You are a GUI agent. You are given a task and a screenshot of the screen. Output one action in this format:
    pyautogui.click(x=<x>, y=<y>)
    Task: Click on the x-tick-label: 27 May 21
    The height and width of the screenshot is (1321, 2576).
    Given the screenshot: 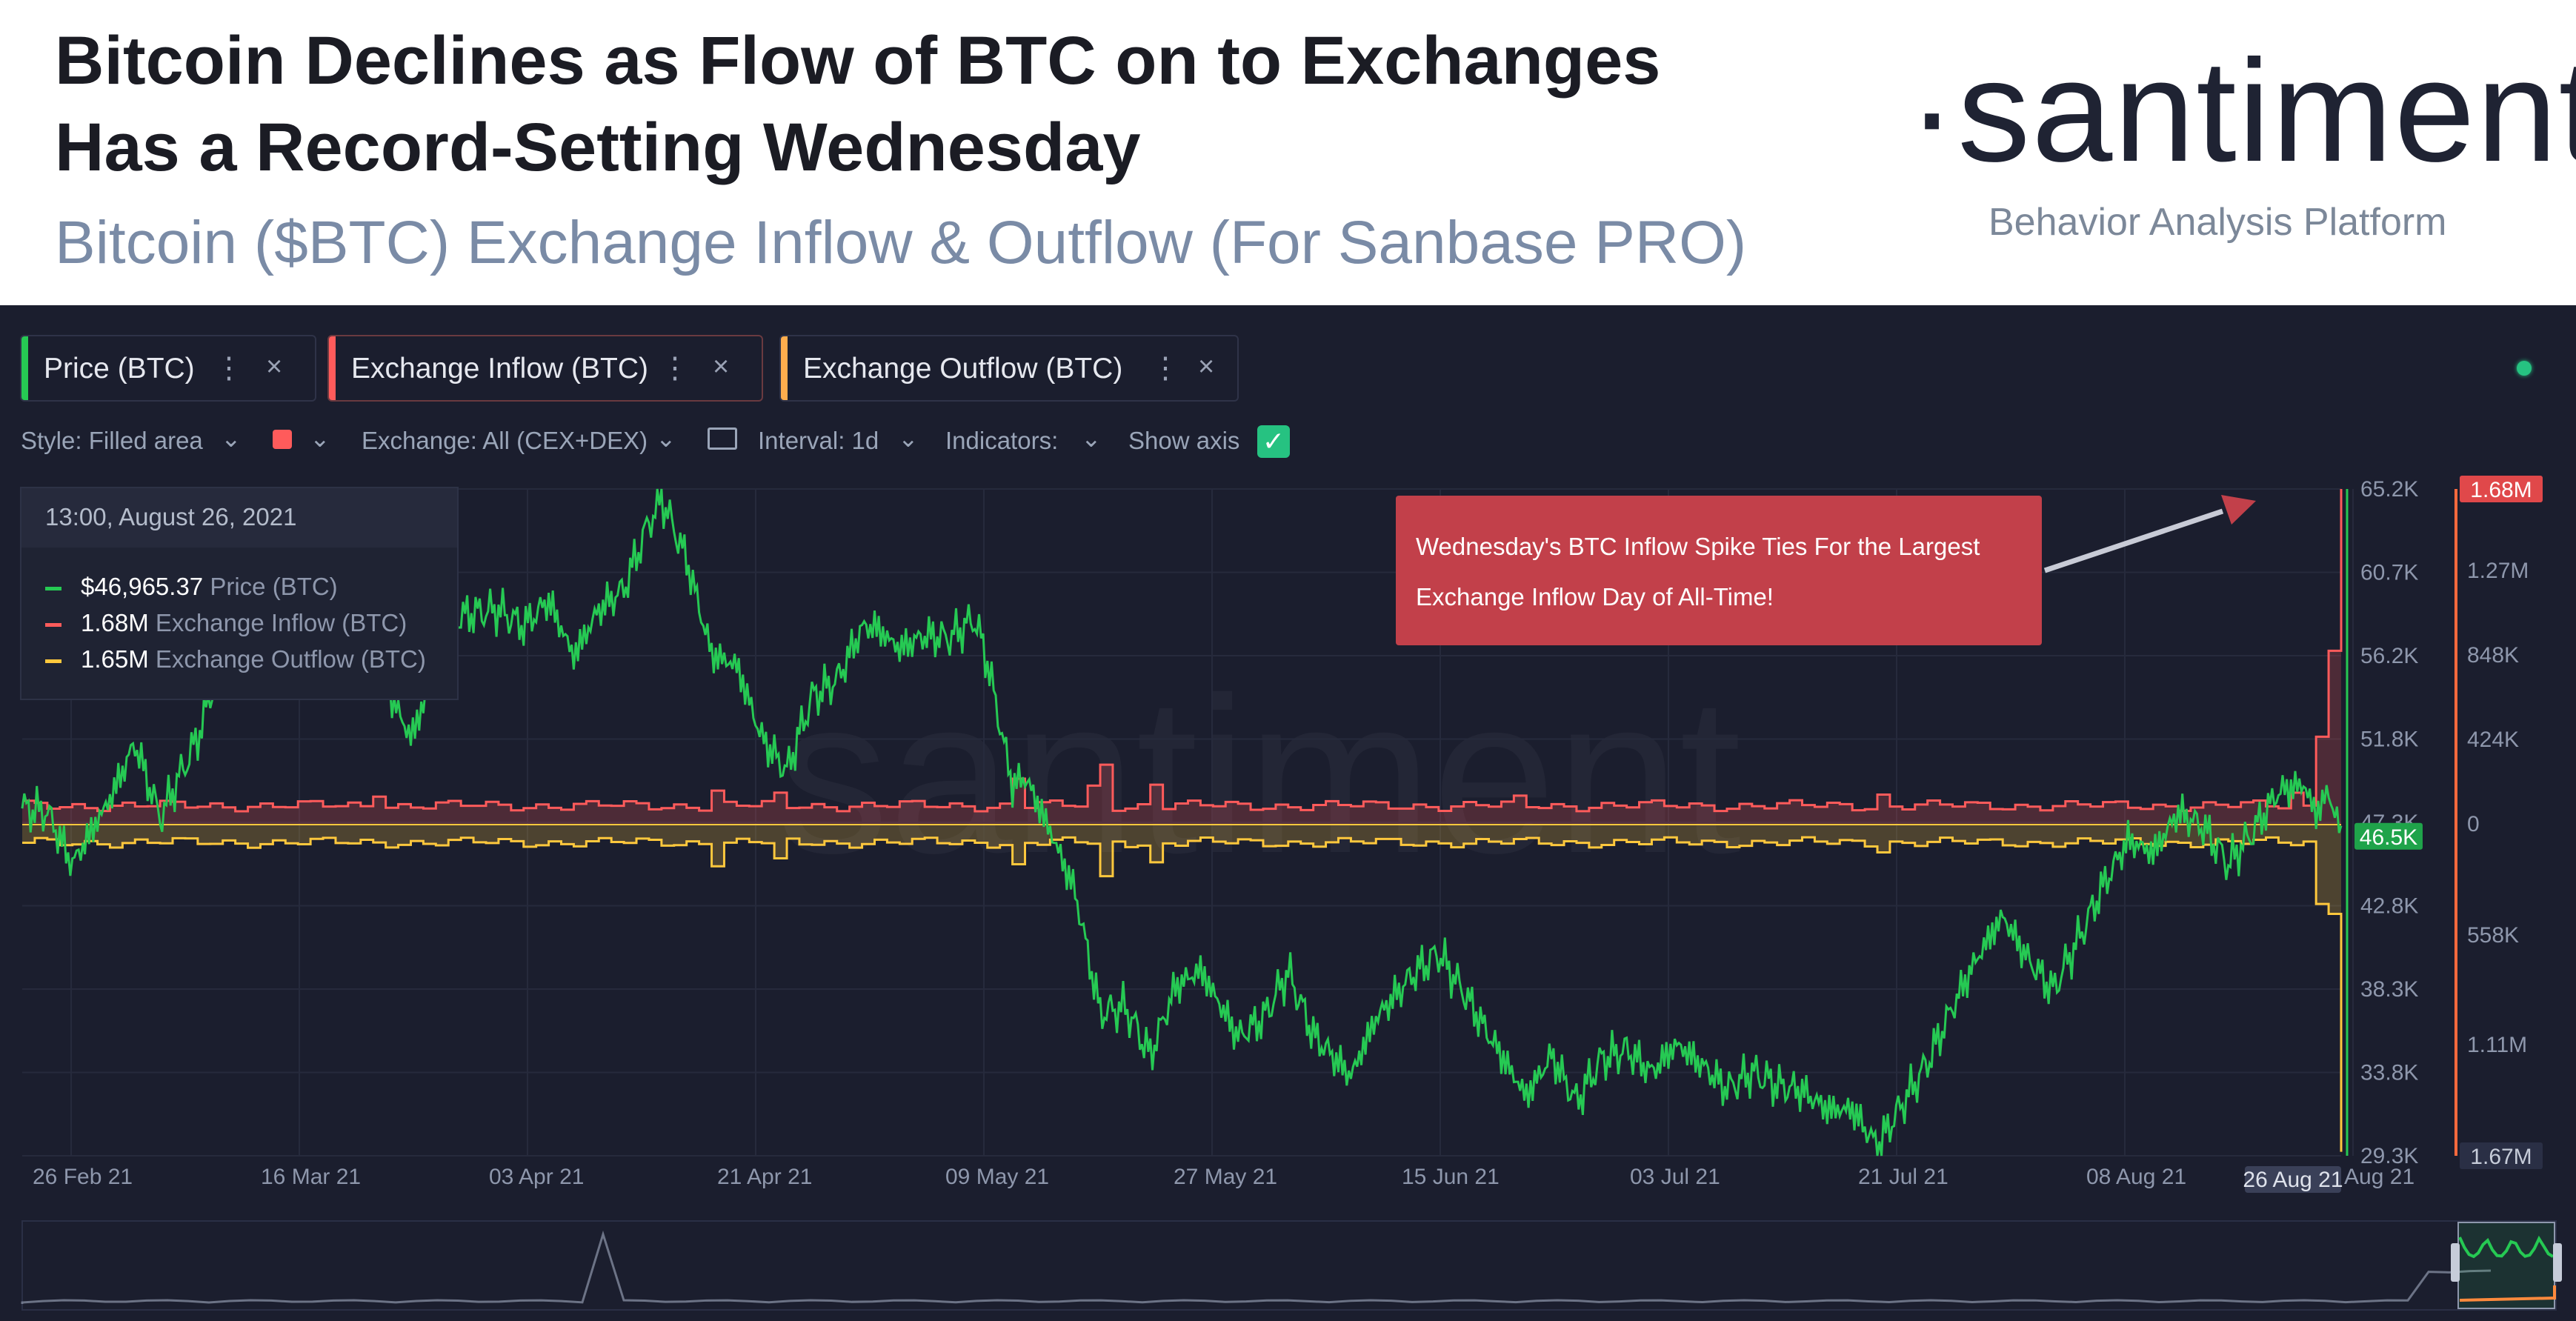 What is the action you would take?
    pyautogui.click(x=1225, y=1177)
    